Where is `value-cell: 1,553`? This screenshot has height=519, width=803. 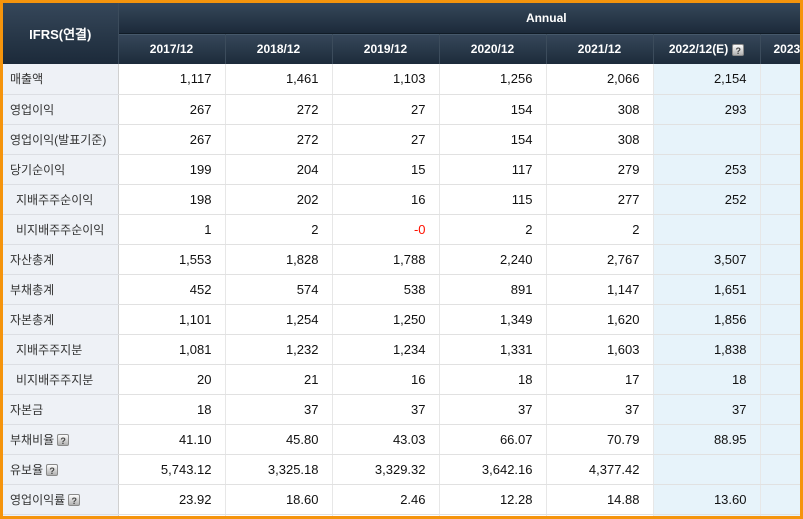 value-cell: 1,553 is located at coordinates (172, 259).